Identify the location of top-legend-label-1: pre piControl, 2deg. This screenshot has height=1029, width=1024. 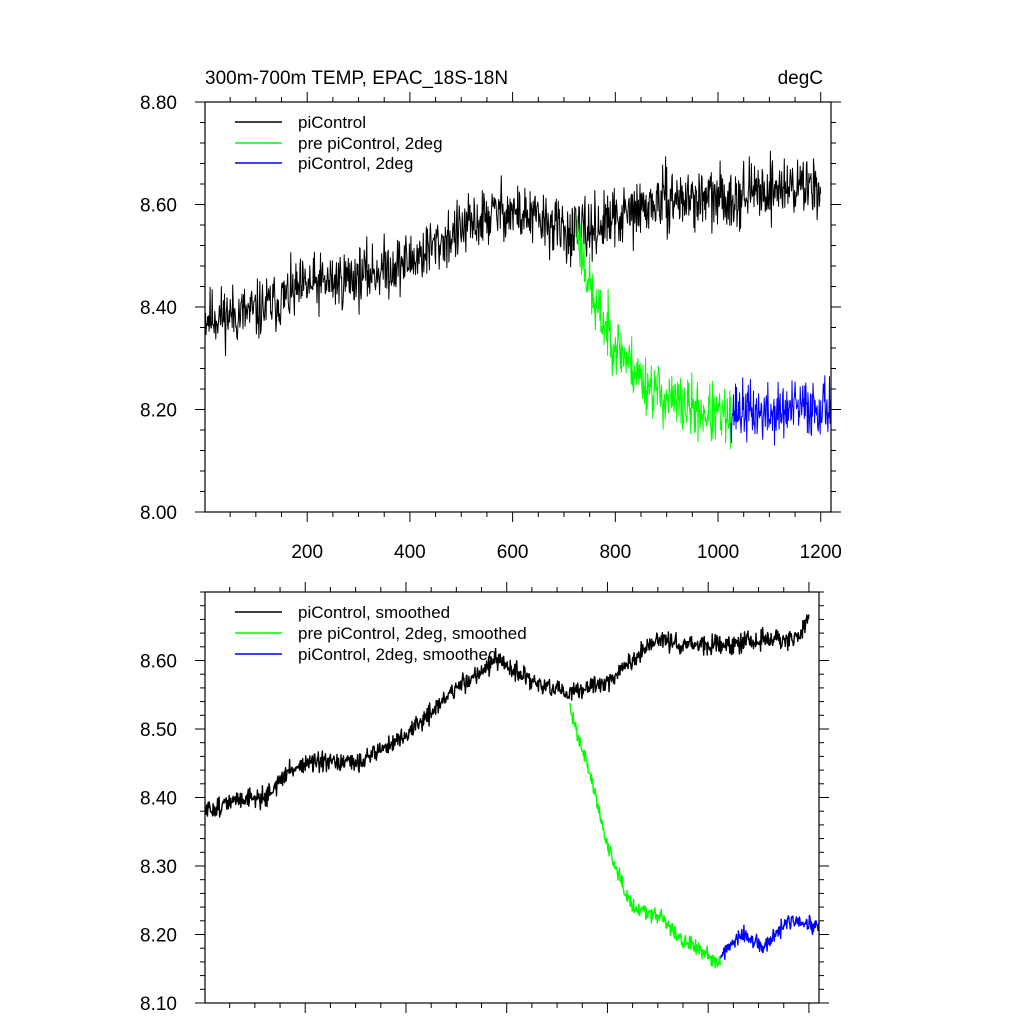
(370, 143).